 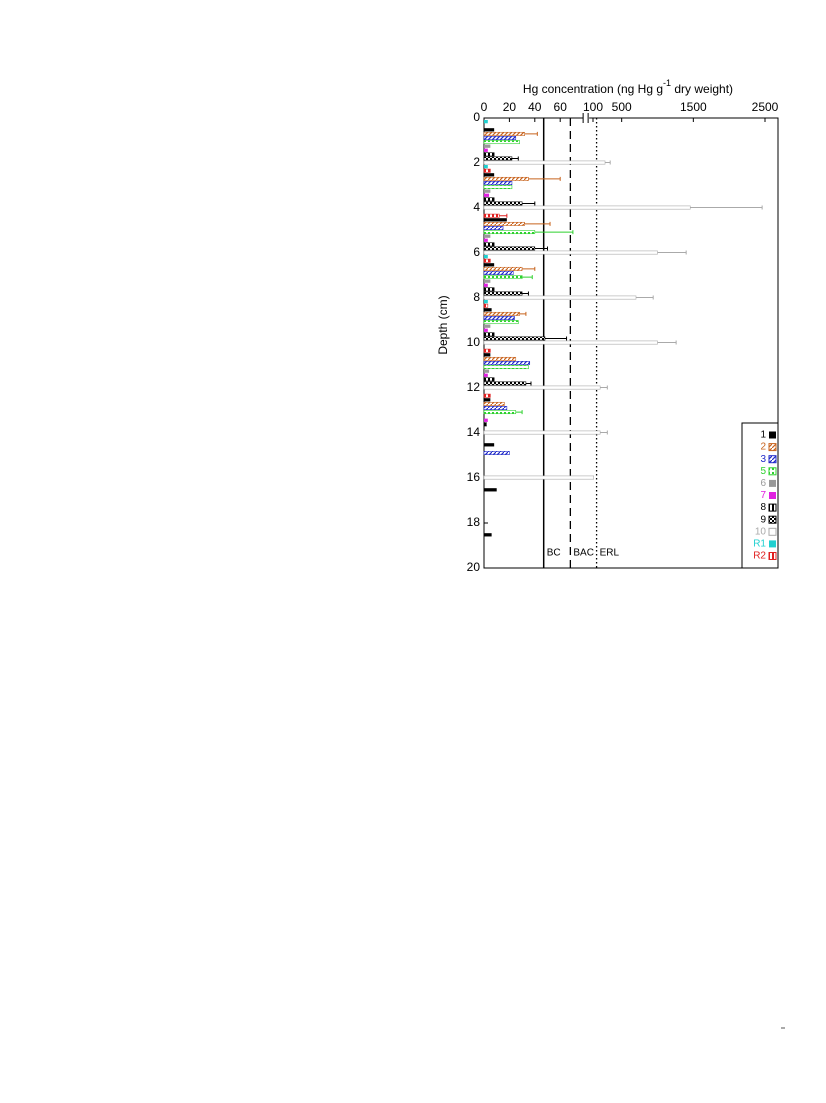 What do you see at coordinates (763, 447) in the screenshot?
I see `legend-label: 2` at bounding box center [763, 447].